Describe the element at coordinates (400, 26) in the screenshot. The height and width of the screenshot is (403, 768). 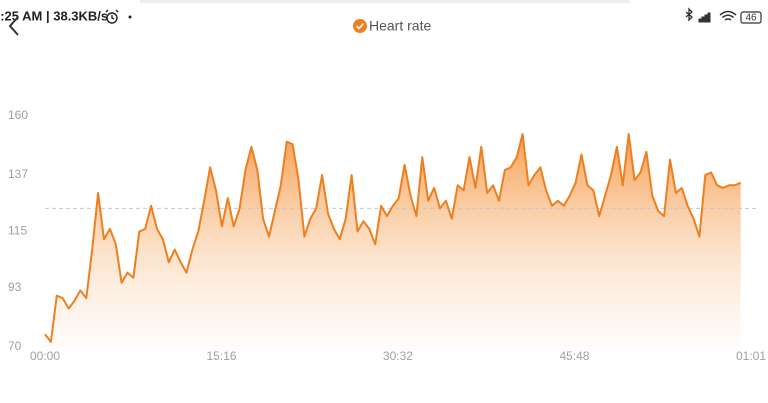
I see `legend-label: Heart rate` at that location.